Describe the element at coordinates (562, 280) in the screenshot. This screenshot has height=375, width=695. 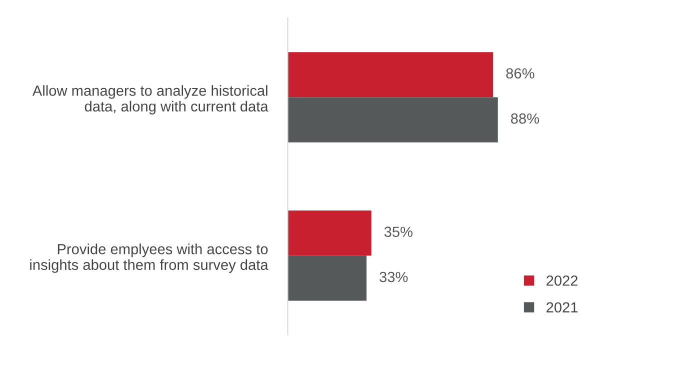
I see `legend-label: 2022` at that location.